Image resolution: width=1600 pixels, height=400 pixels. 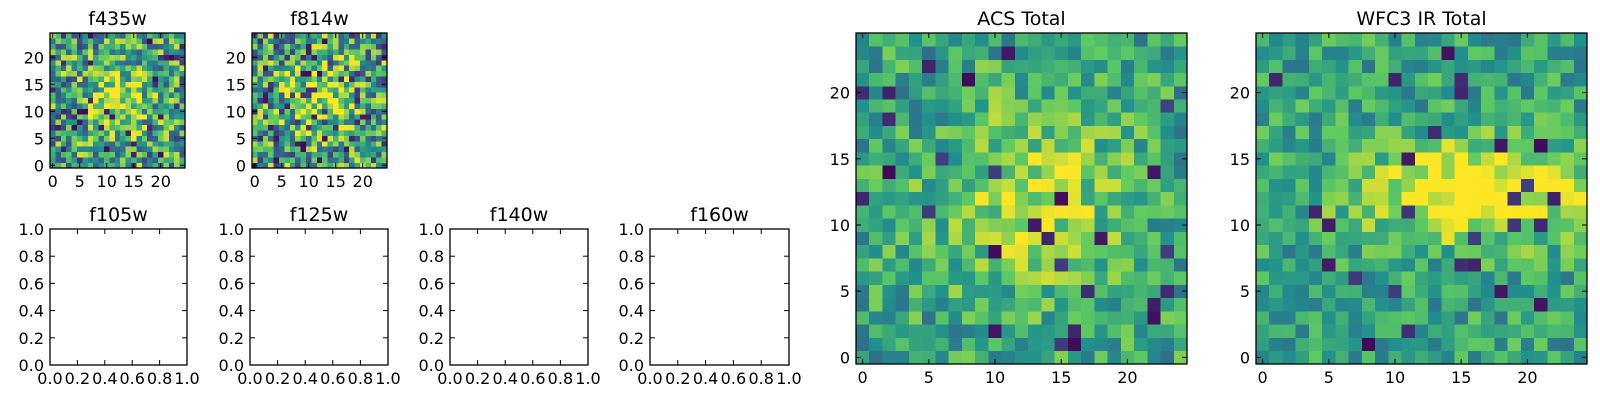 I want to click on x-tick-label: 1.0, so click(x=387, y=378).